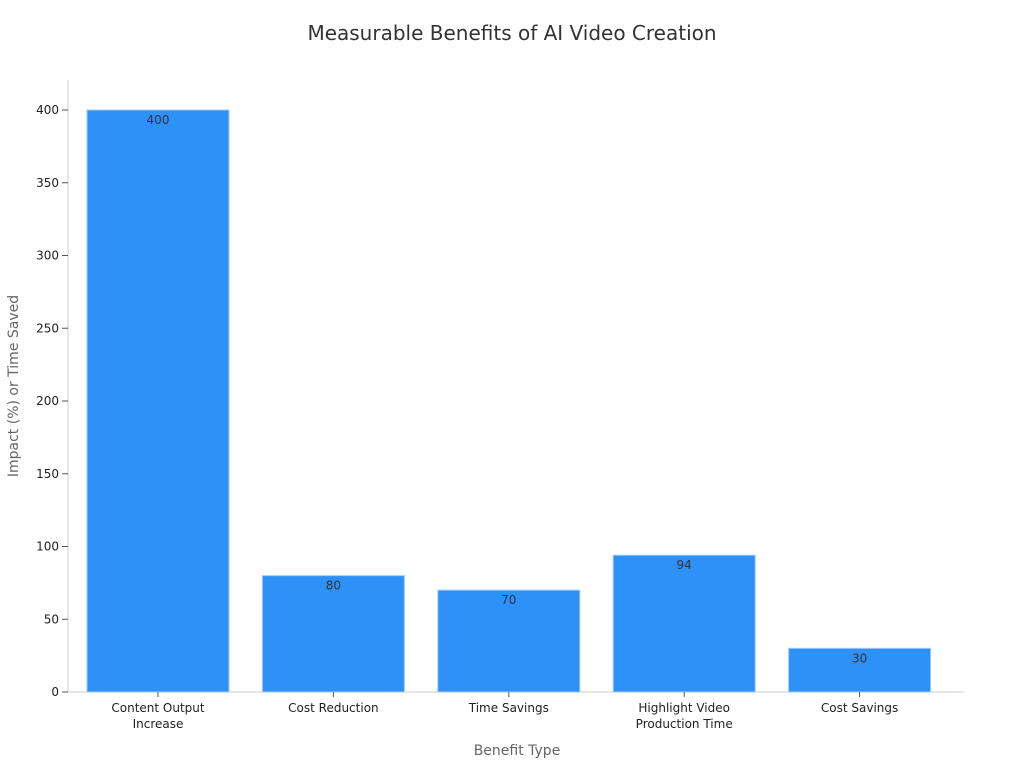  I want to click on y-tick-label: 250, so click(47, 328).